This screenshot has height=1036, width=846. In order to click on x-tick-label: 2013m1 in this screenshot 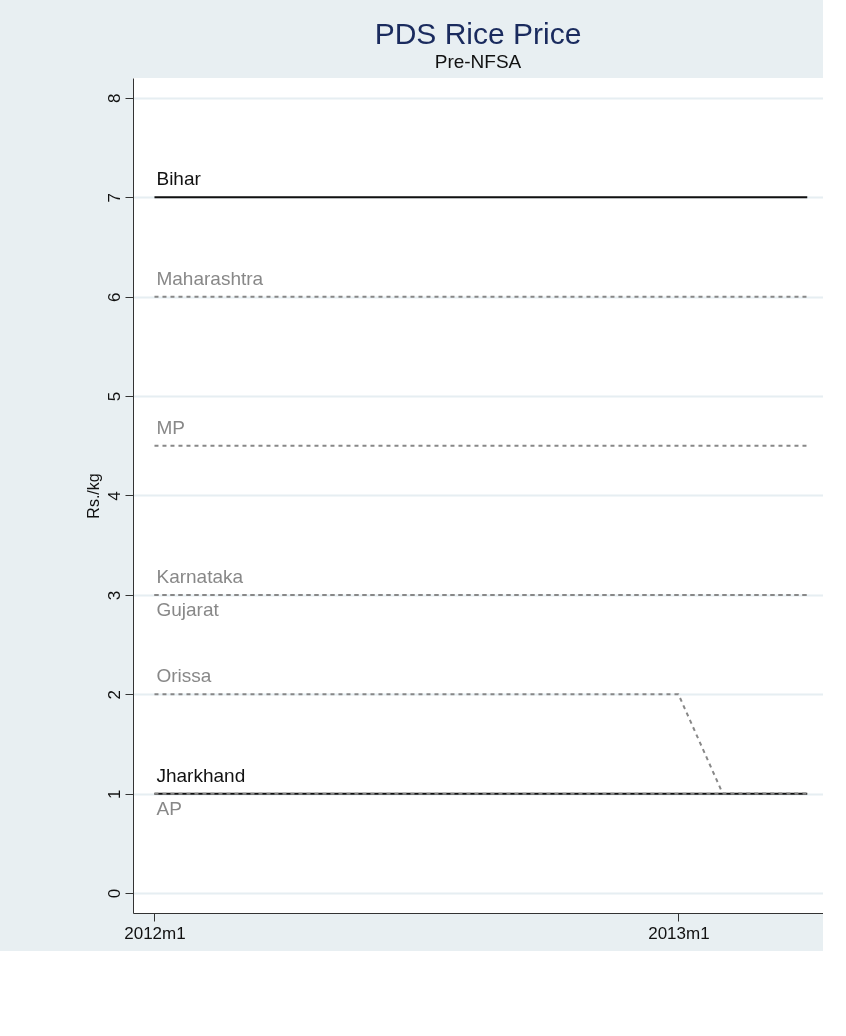, I will do `click(679, 933)`.